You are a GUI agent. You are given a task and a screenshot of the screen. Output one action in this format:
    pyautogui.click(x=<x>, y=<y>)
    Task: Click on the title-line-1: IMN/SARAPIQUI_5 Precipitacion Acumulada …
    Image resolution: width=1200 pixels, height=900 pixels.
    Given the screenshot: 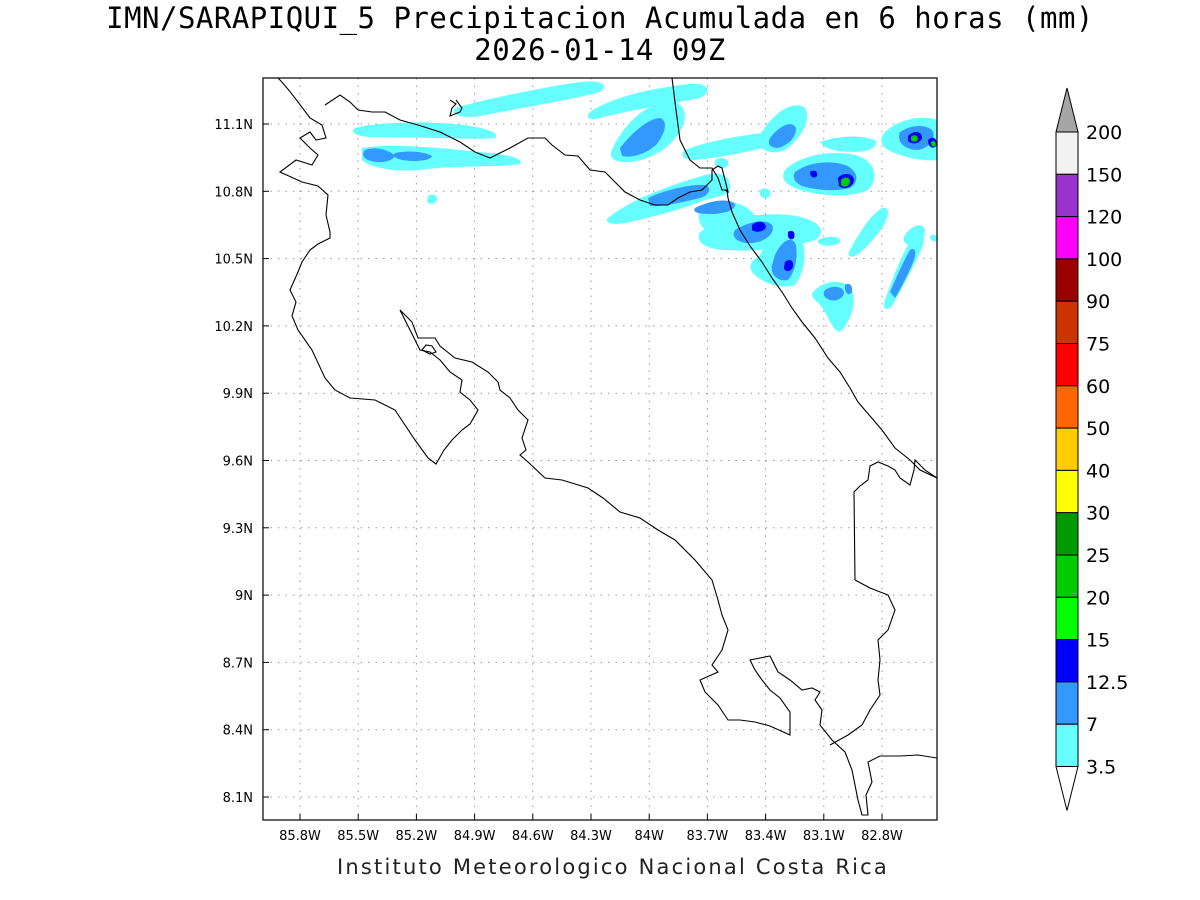 What is the action you would take?
    pyautogui.click(x=600, y=18)
    